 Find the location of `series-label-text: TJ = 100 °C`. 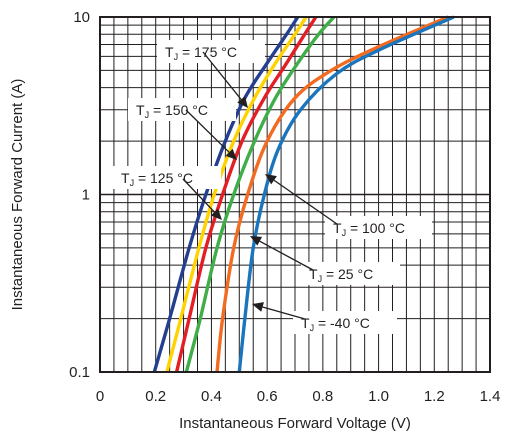

series-label-text: TJ = 100 °C is located at coordinates (369, 229).